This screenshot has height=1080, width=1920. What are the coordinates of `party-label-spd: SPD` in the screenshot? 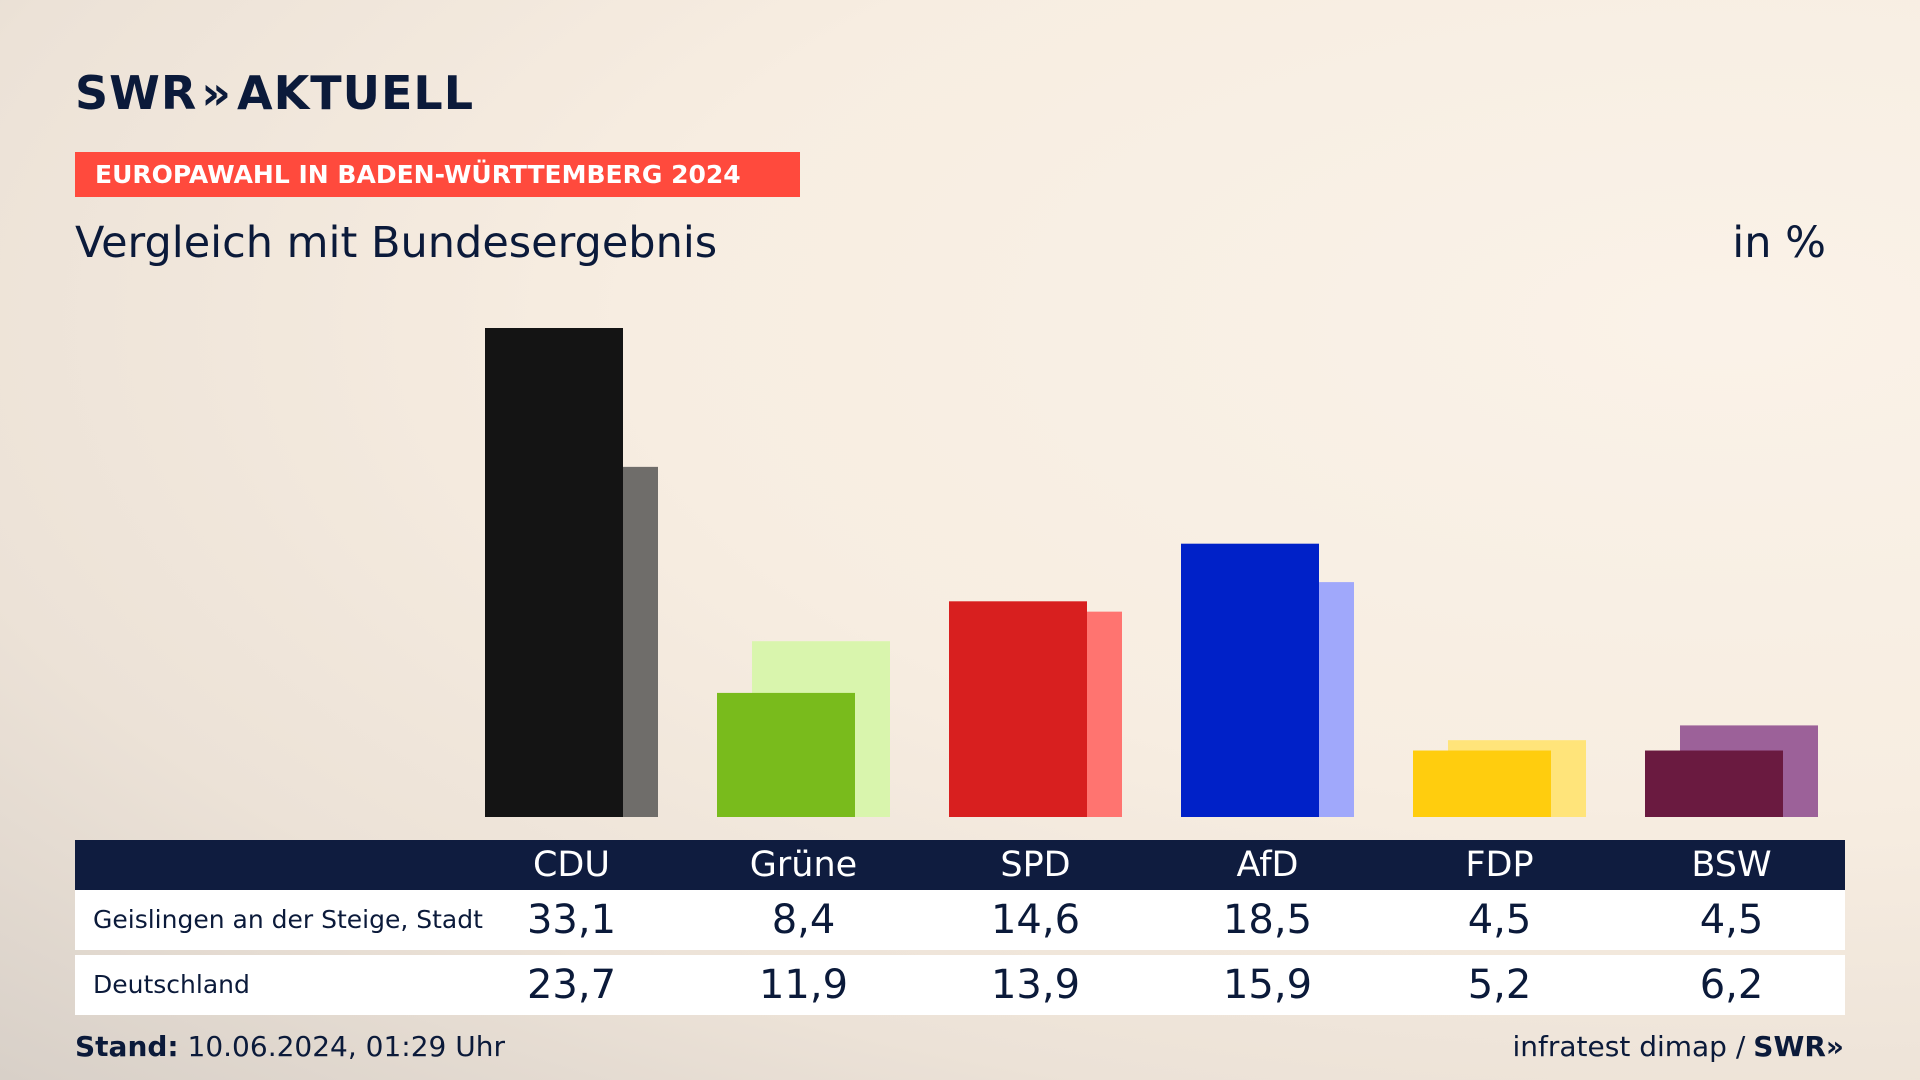 It's located at (1035, 865).